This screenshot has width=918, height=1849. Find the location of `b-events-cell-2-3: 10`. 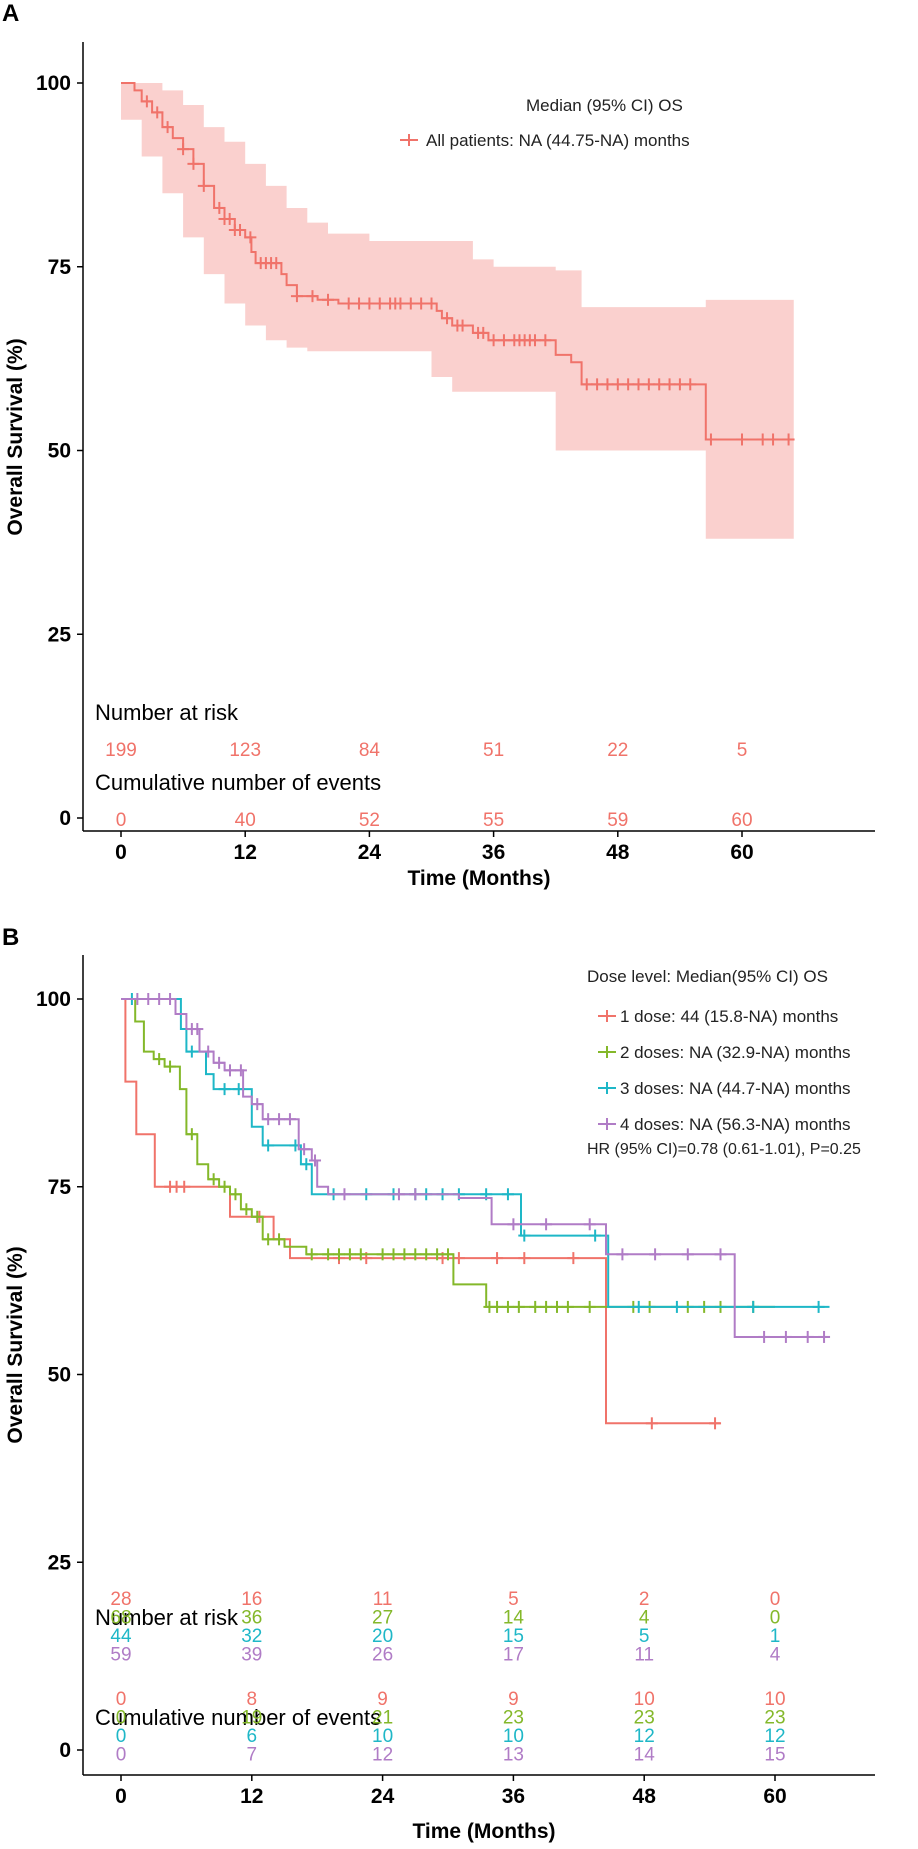

b-events-cell-2-3: 10 is located at coordinates (513, 1736).